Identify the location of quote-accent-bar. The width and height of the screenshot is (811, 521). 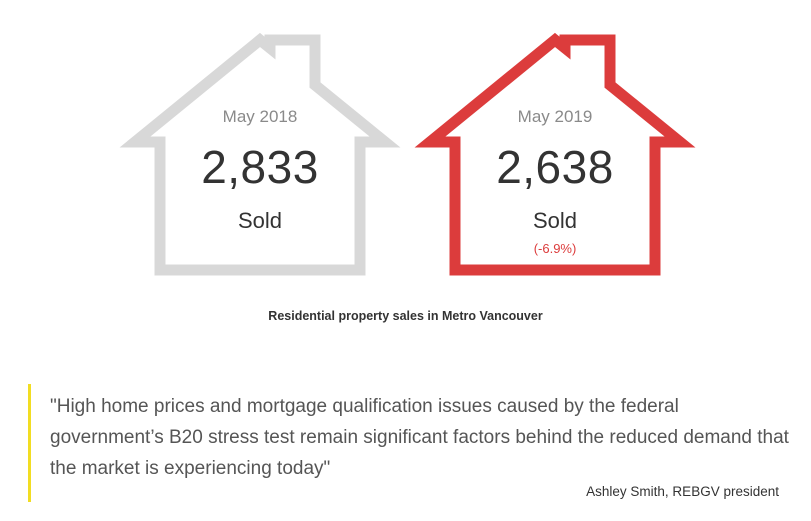
(29, 443).